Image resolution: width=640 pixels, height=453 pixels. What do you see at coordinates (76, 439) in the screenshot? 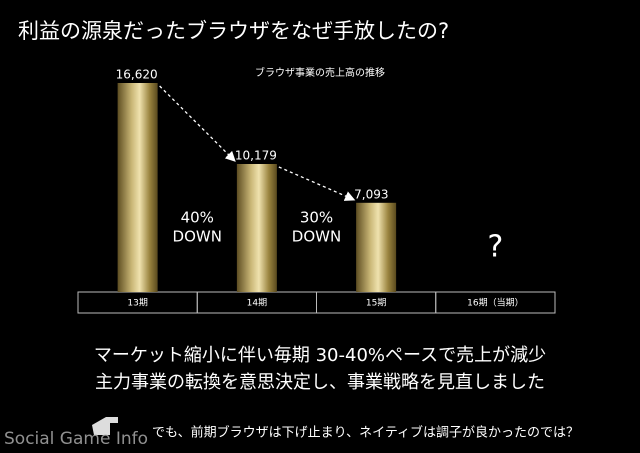
I see `watermark: Social Game Info` at bounding box center [76, 439].